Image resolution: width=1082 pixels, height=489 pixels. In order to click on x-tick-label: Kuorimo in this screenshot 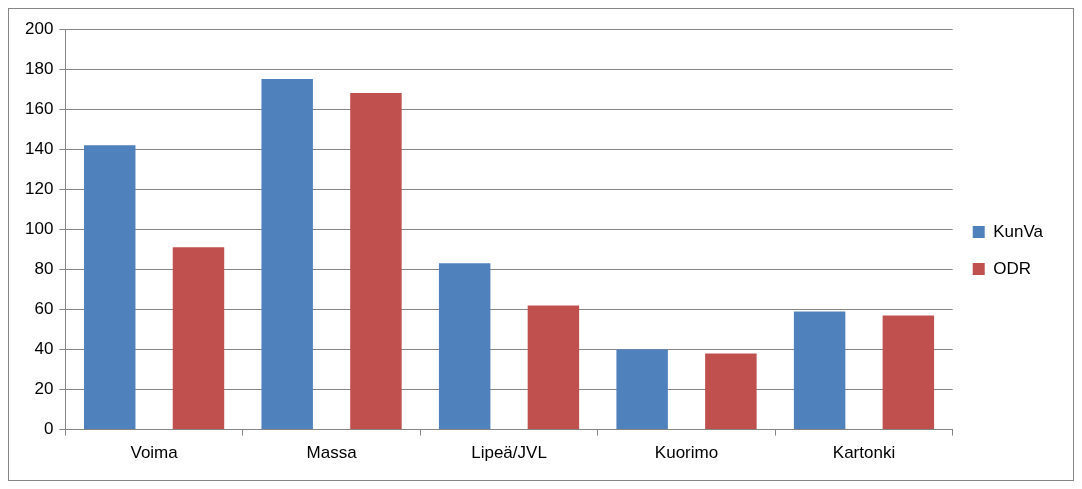, I will do `click(686, 453)`.